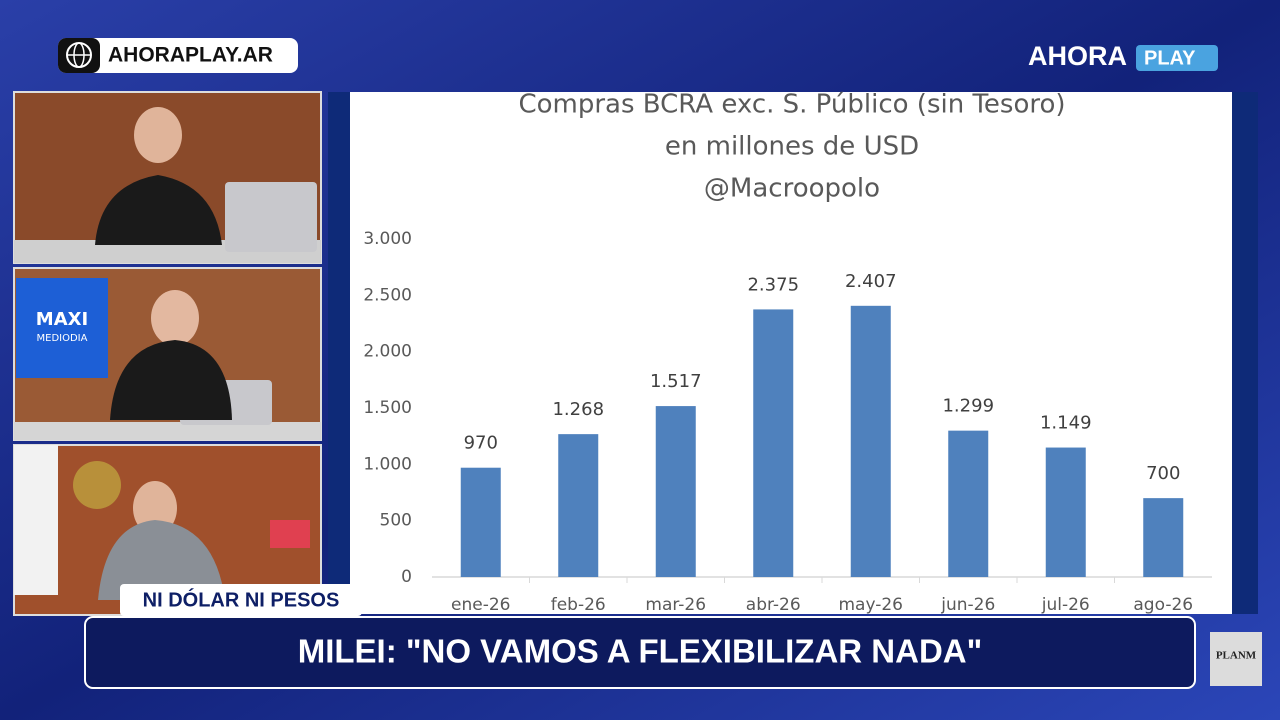 This screenshot has height=720, width=1280. What do you see at coordinates (387, 408) in the screenshot?
I see `y-tick-label: 1.500` at bounding box center [387, 408].